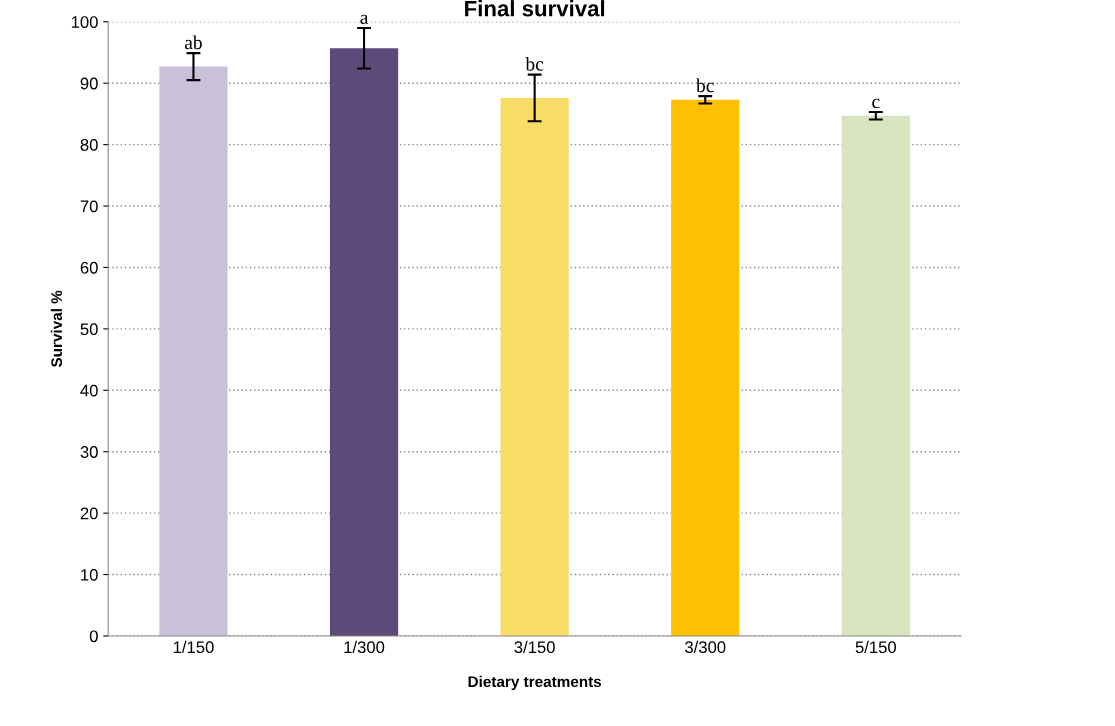  Describe the element at coordinates (535, 683) in the screenshot. I see `x-axis-title: Dietary treatments` at that location.